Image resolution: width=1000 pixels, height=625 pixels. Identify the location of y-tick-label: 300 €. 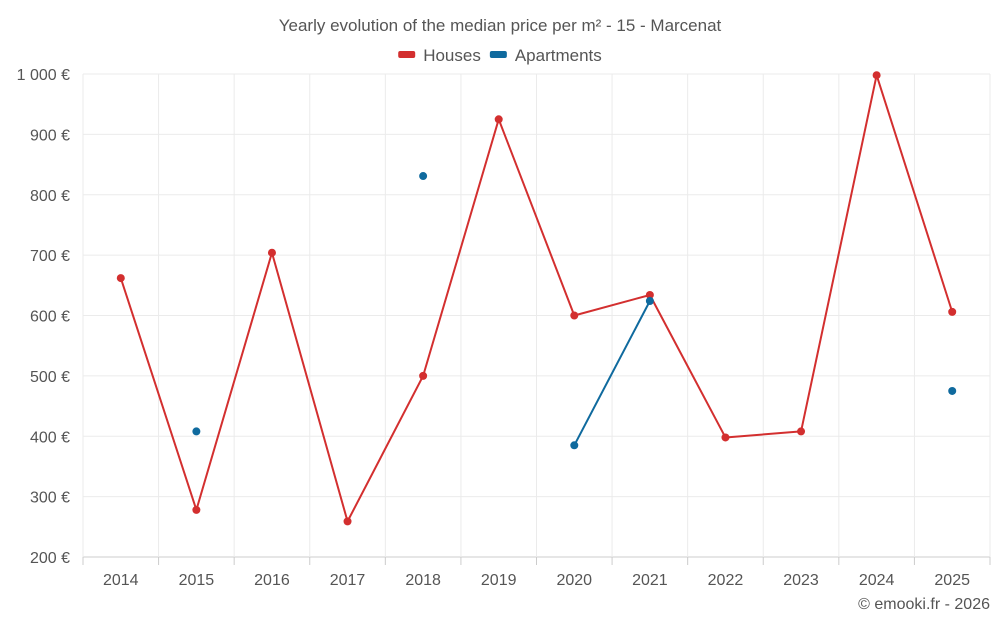
(50, 498).